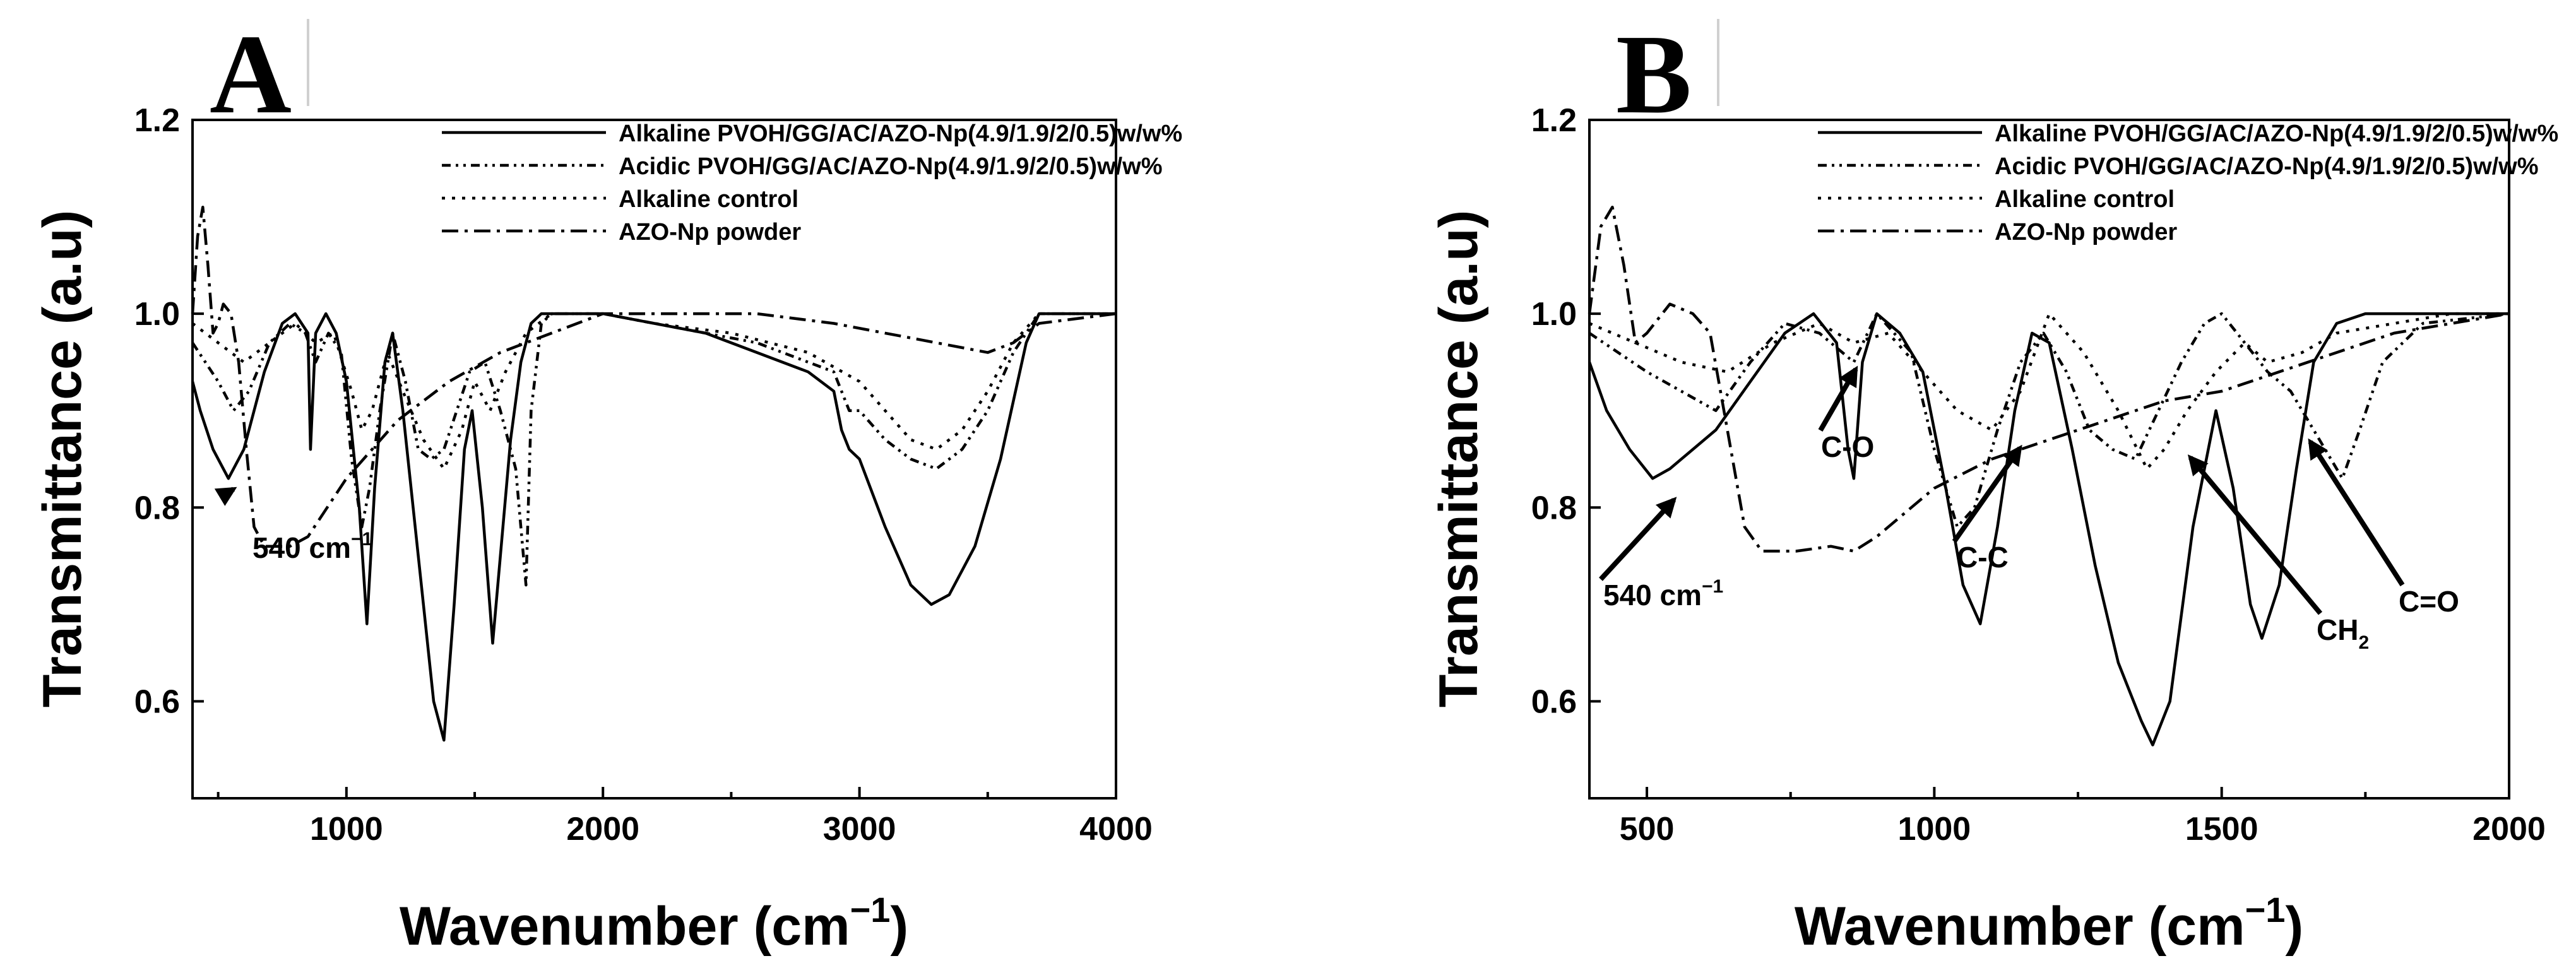  What do you see at coordinates (2343, 633) in the screenshot?
I see `panel-b-annotation-label: CH2` at bounding box center [2343, 633].